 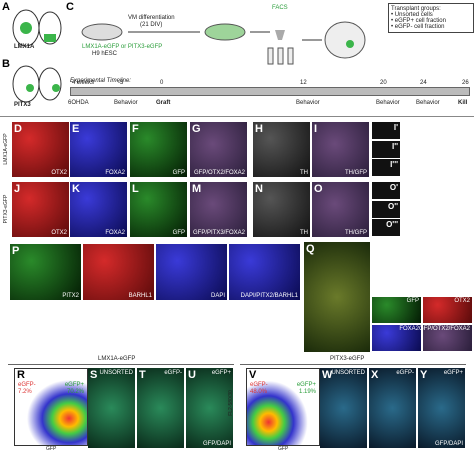 What do you see at coordinates (269, 296) in the screenshot?
I see `stain-label: DAPI/PITX2/BARHL1` at bounding box center [269, 296].